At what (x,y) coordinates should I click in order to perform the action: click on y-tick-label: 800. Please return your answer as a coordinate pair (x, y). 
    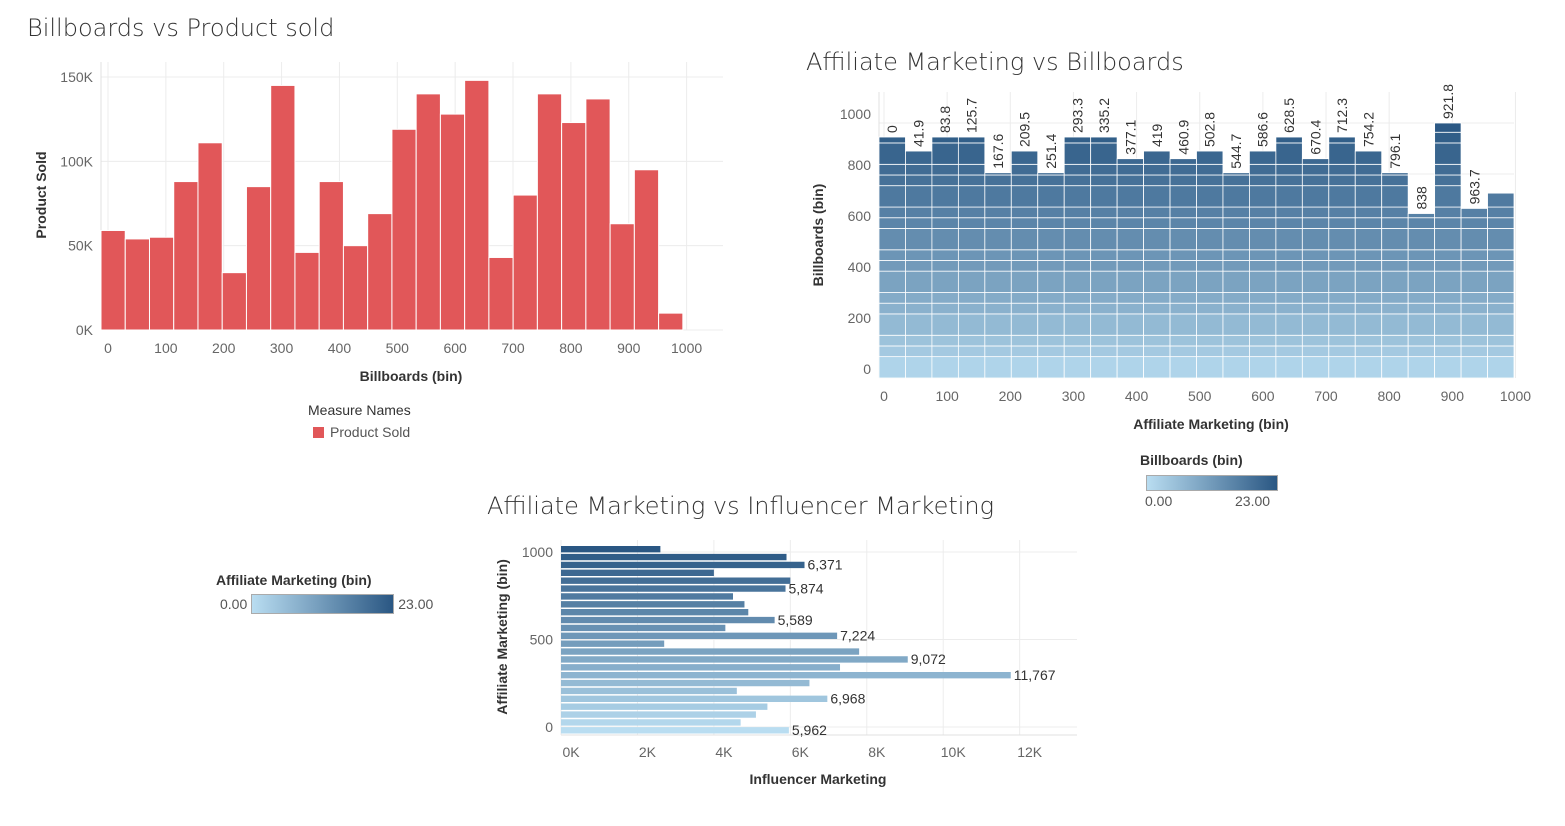
    Looking at the image, I should click on (860, 165).